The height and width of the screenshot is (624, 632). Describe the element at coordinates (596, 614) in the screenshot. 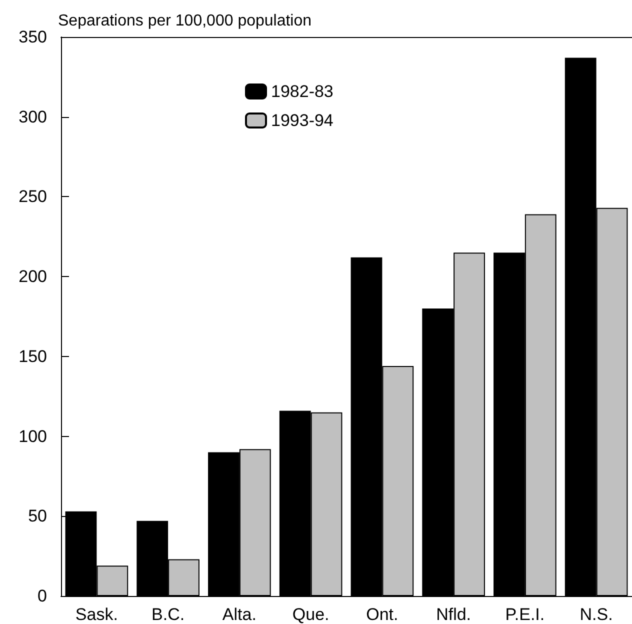

I see `x-tick-label: N.S.` at that location.